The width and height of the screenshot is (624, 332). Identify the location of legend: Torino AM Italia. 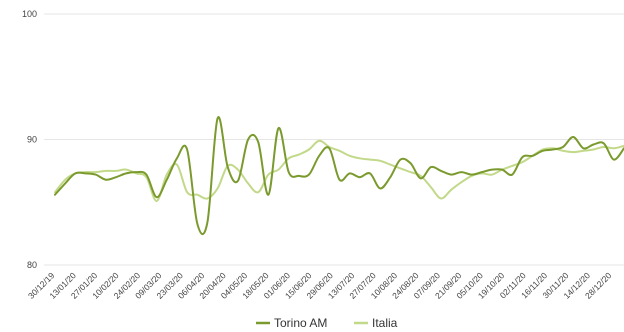
(327, 323).